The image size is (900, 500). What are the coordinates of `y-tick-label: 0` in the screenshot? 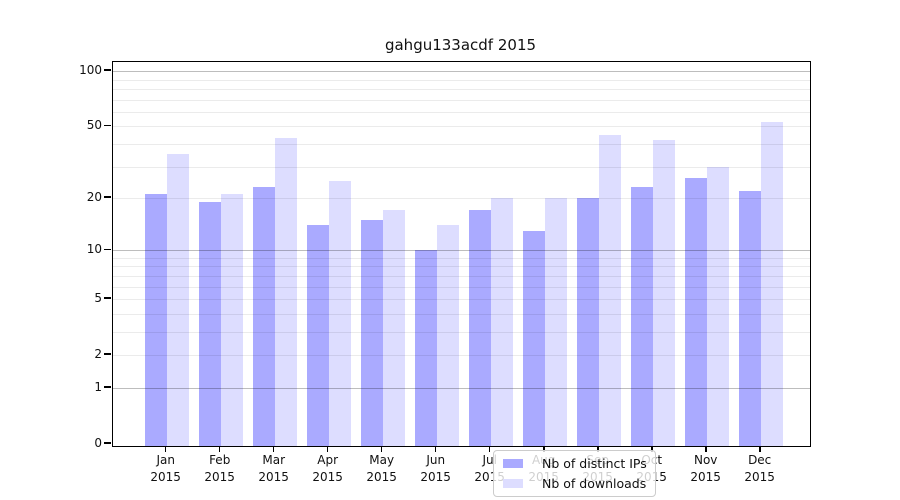 It's located at (98, 443).